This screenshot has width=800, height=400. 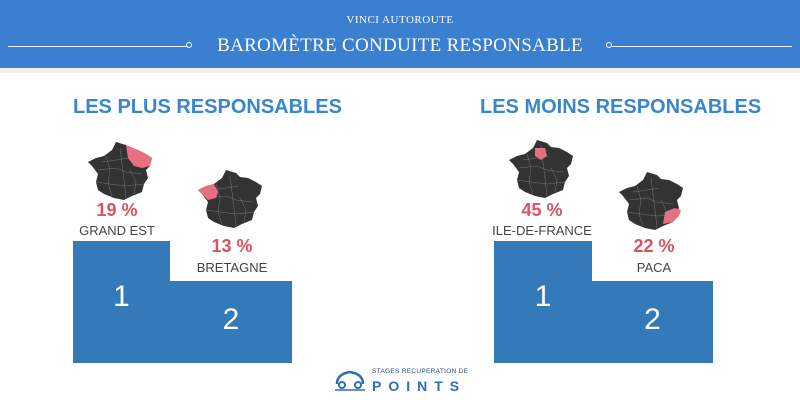 What do you see at coordinates (232, 246) in the screenshot?
I see `left-second-percent: 13 %` at bounding box center [232, 246].